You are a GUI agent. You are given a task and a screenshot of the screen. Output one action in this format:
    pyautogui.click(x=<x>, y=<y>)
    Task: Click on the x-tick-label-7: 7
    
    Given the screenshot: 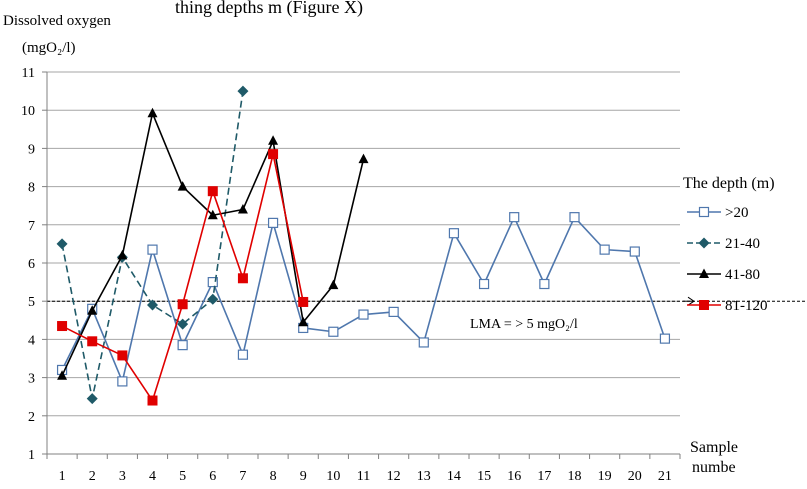 What is the action you would take?
    pyautogui.click(x=242, y=476)
    